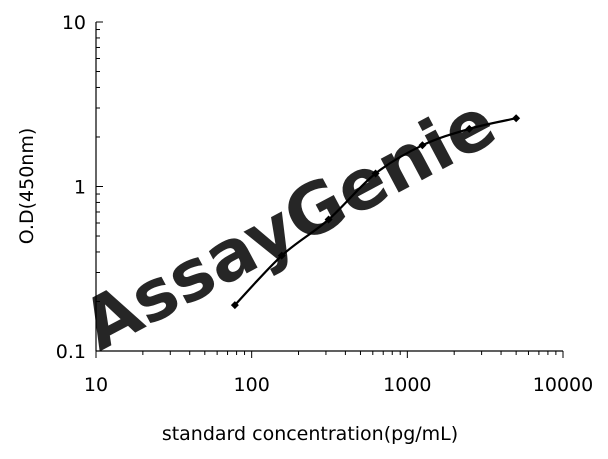  What do you see at coordinates (96, 385) in the screenshot?
I see `x-tick-label: 10` at bounding box center [96, 385].